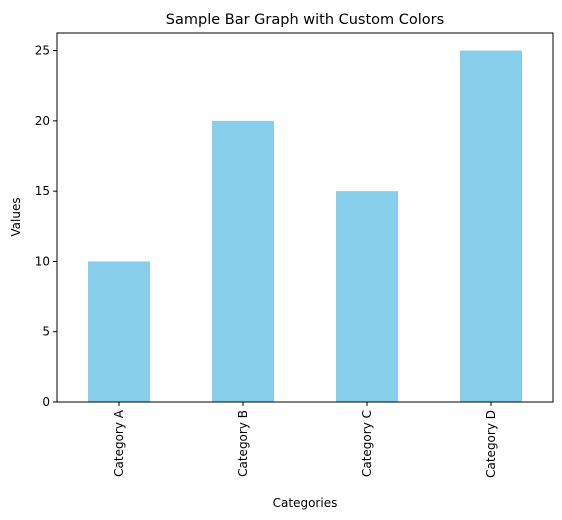 This screenshot has height=520, width=562. I want to click on y-tick-label: 25, so click(42, 51).